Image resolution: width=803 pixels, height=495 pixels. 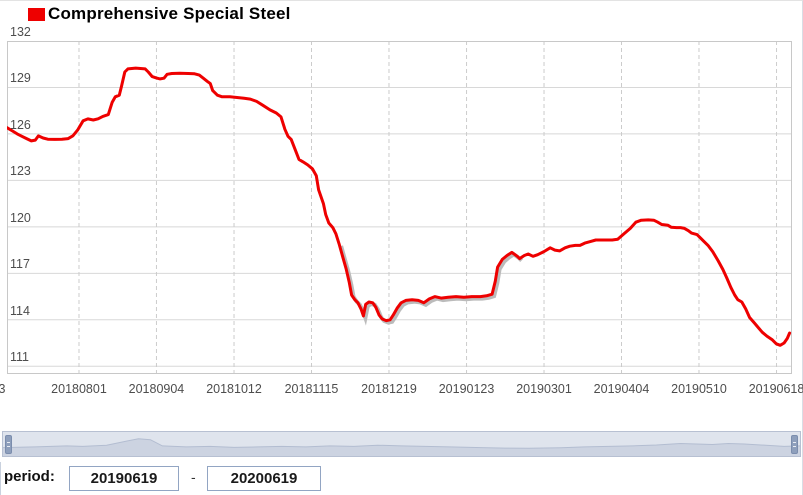 What do you see at coordinates (20, 357) in the screenshot?
I see `y-axis-label: 111` at bounding box center [20, 357].